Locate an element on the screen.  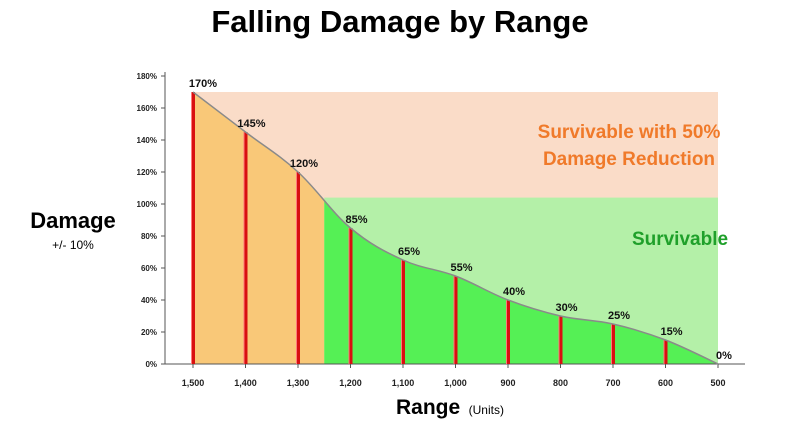
x-axis-sublabel: (Units) is located at coordinates (486, 410).